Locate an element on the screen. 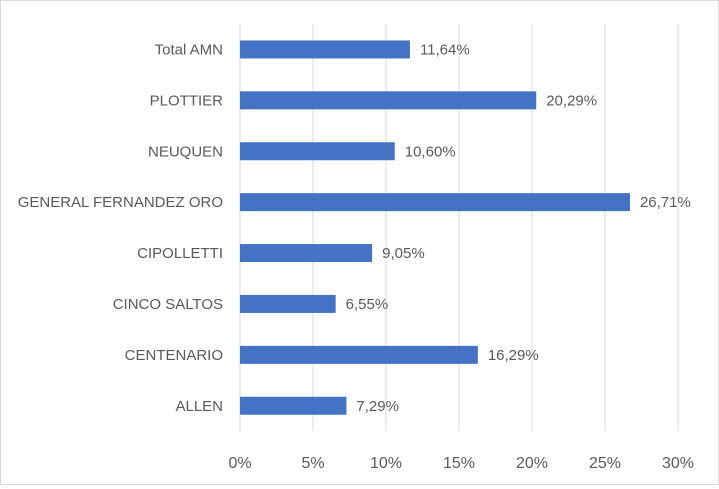 The image size is (719, 489). x-tick-label: 30% is located at coordinates (678, 463).